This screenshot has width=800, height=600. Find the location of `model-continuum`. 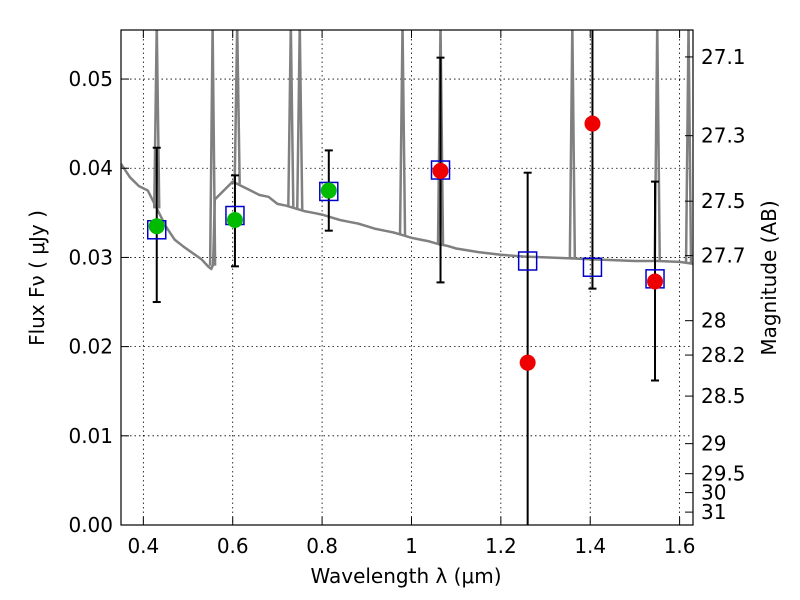

model-continuum is located at coordinates (407, 217).